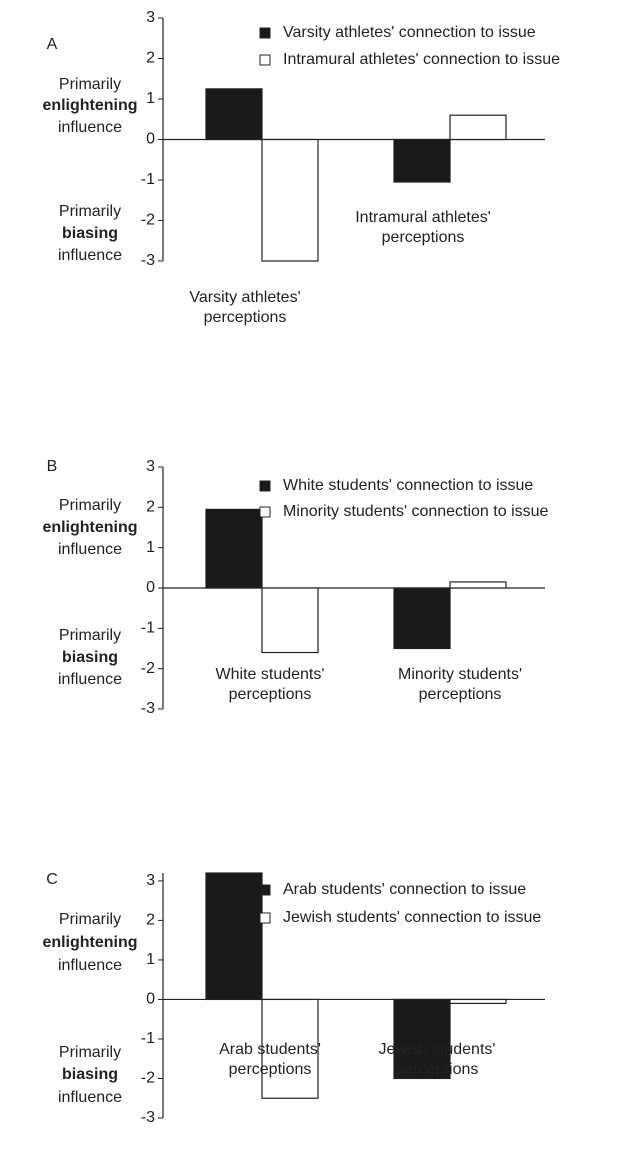  Describe the element at coordinates (52, 466) in the screenshot. I see `panel-letter: B` at that location.